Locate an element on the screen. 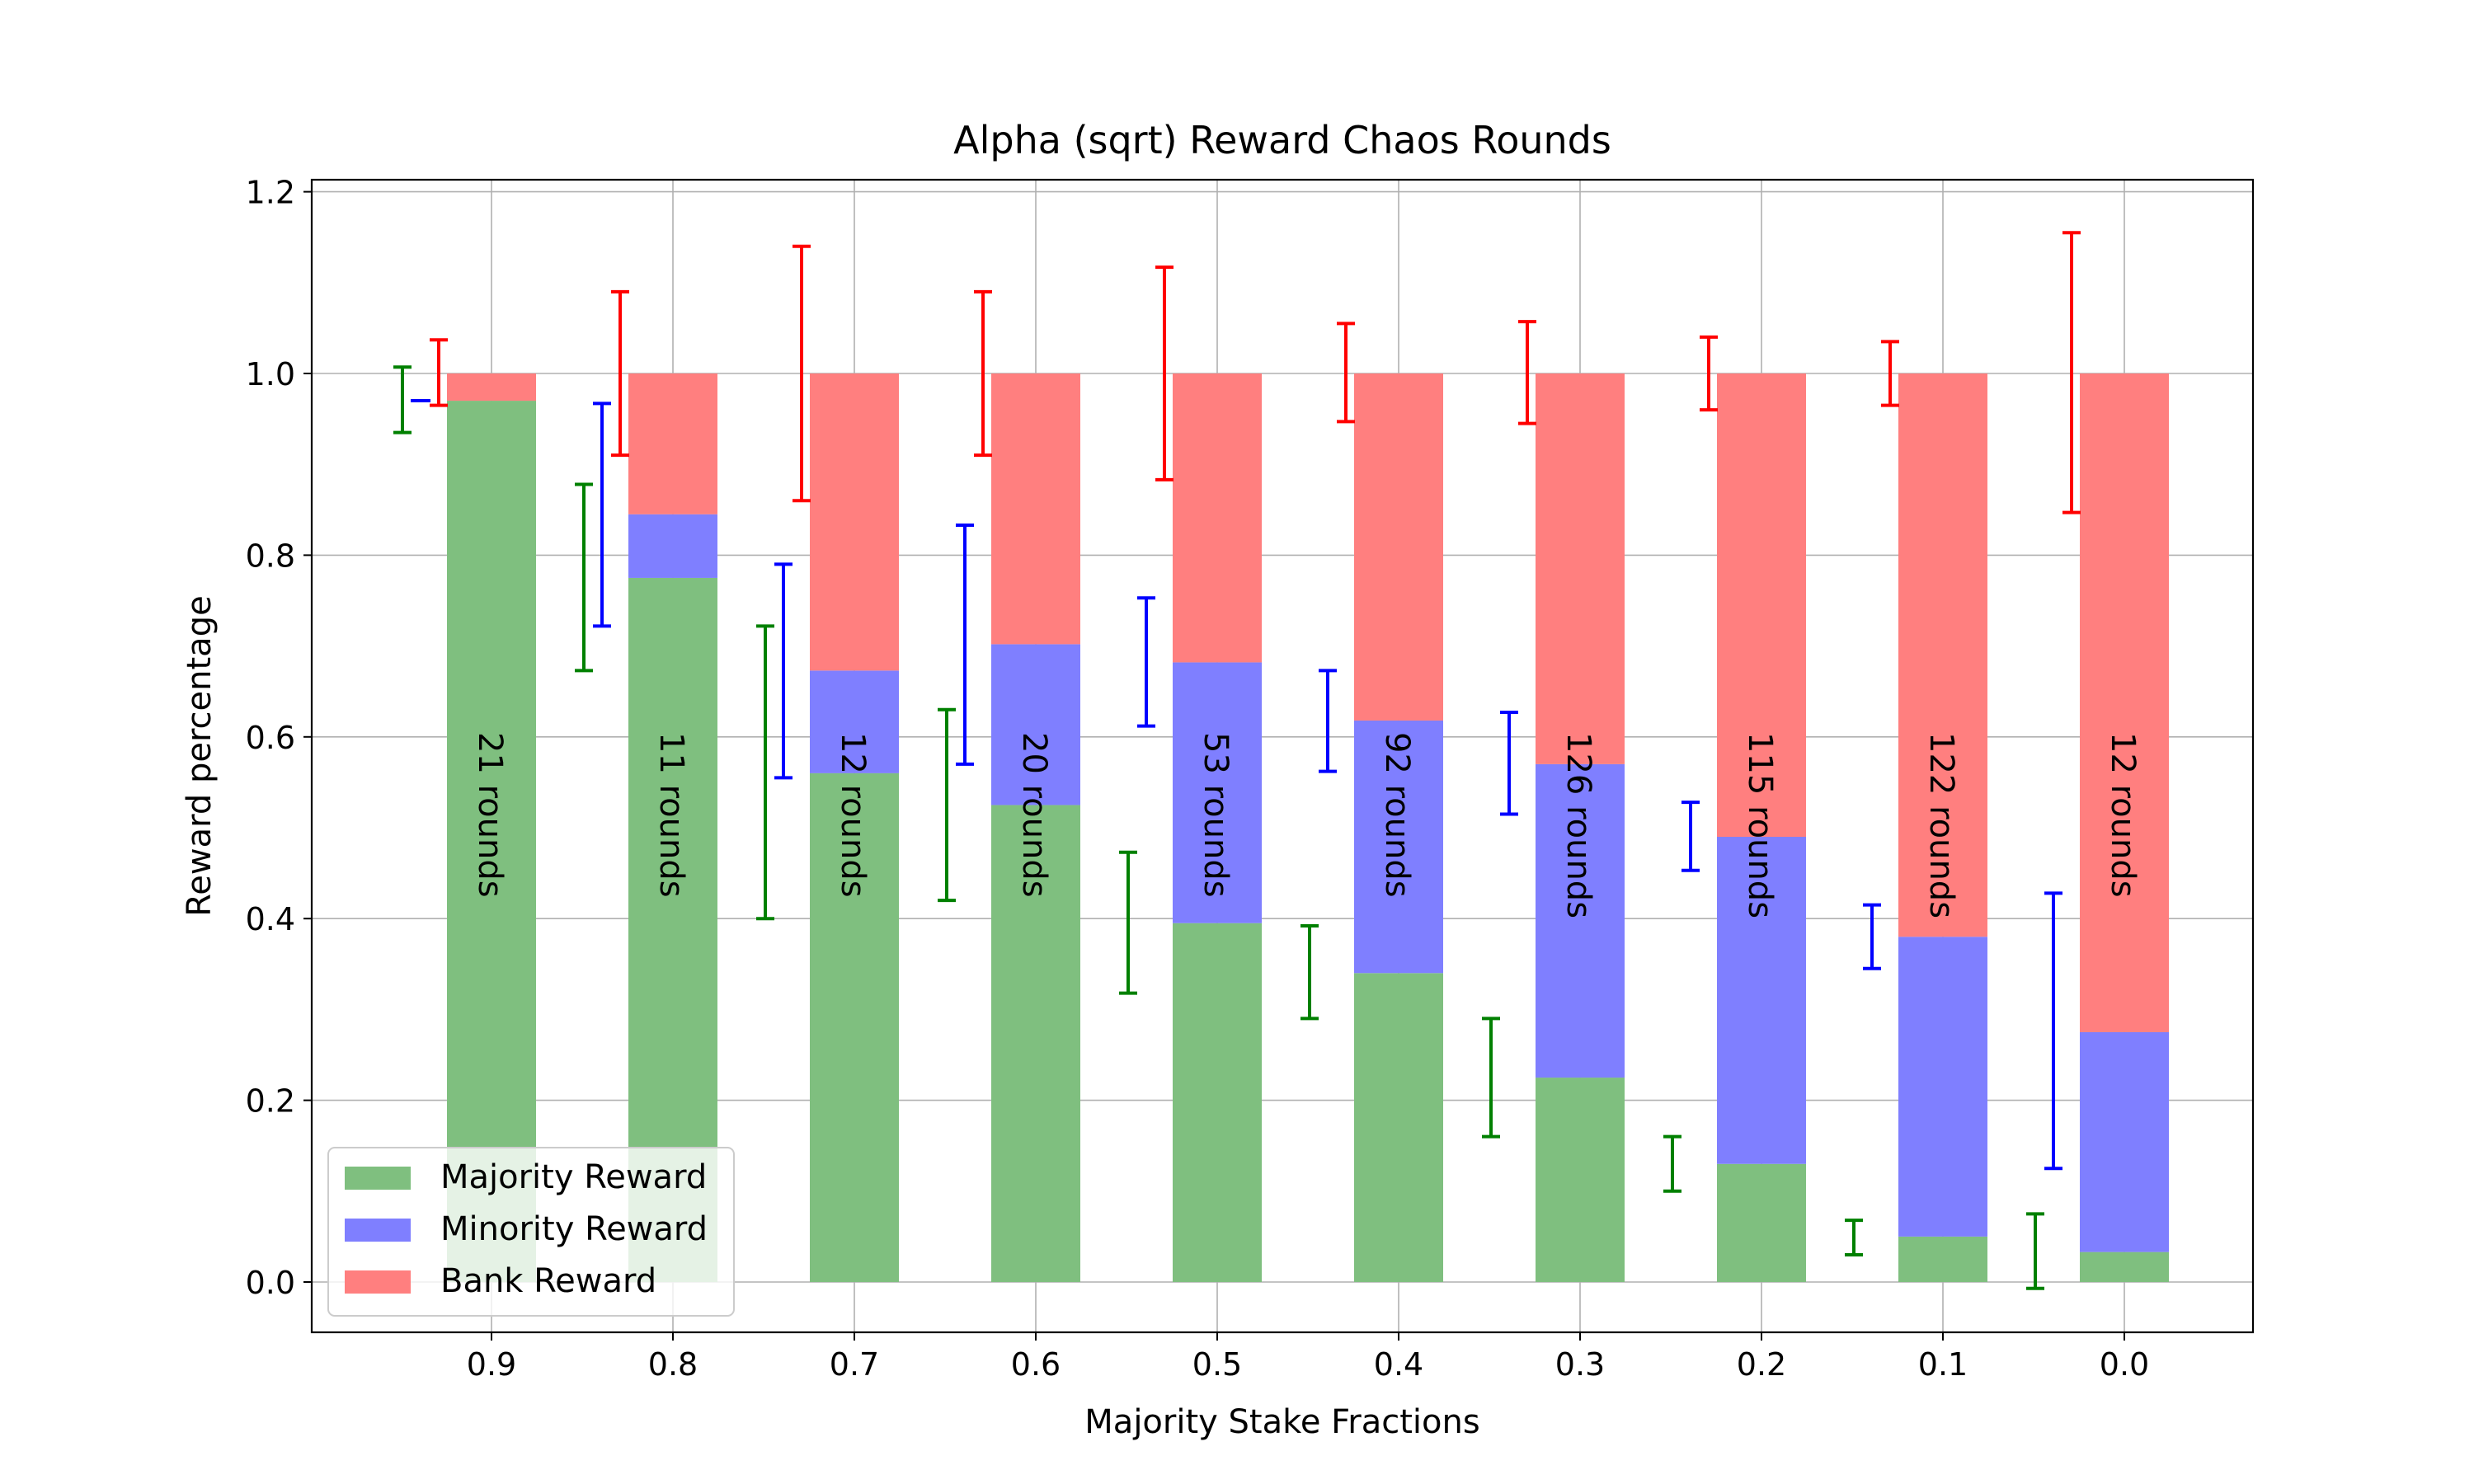  chart-title: Alpha (sqrt) Reward Chaos Rounds is located at coordinates (1282, 140).